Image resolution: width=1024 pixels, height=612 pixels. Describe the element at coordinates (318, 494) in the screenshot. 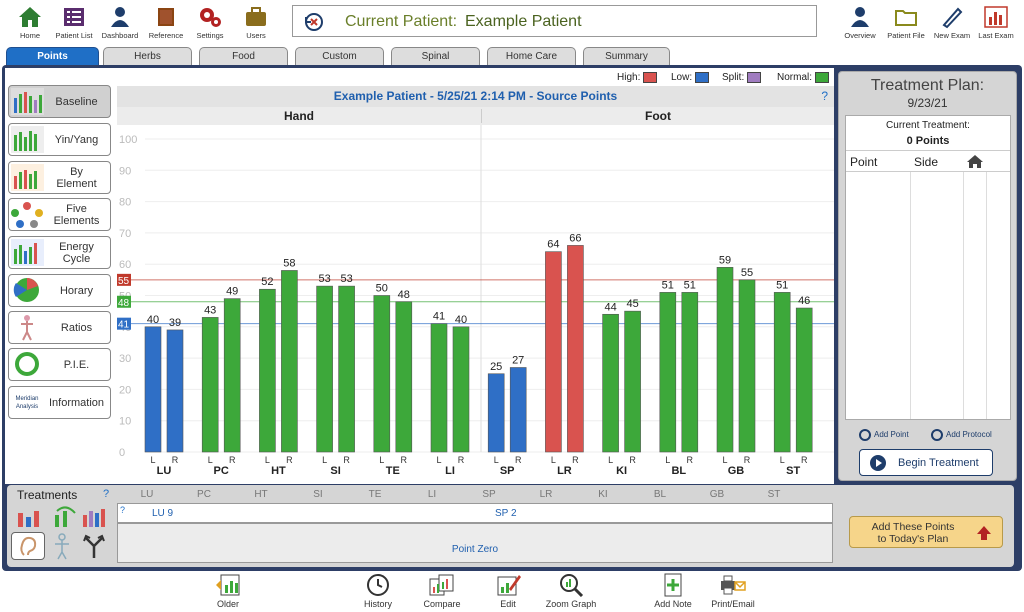

I see `treatment-col-si: SI` at that location.